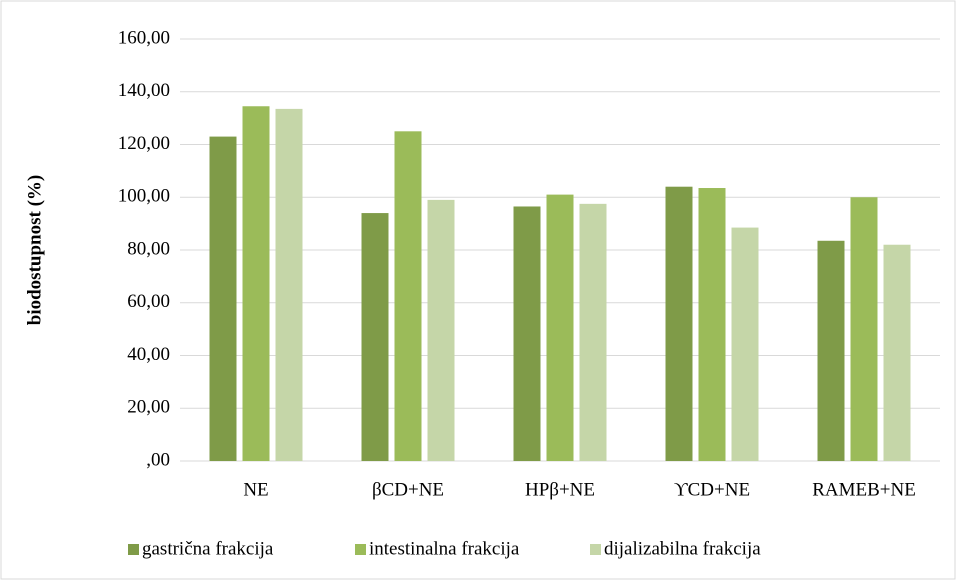 This screenshot has height=580, width=956. Describe the element at coordinates (34, 250) in the screenshot. I see `y-axis-label: biodostupnost (%)` at that location.